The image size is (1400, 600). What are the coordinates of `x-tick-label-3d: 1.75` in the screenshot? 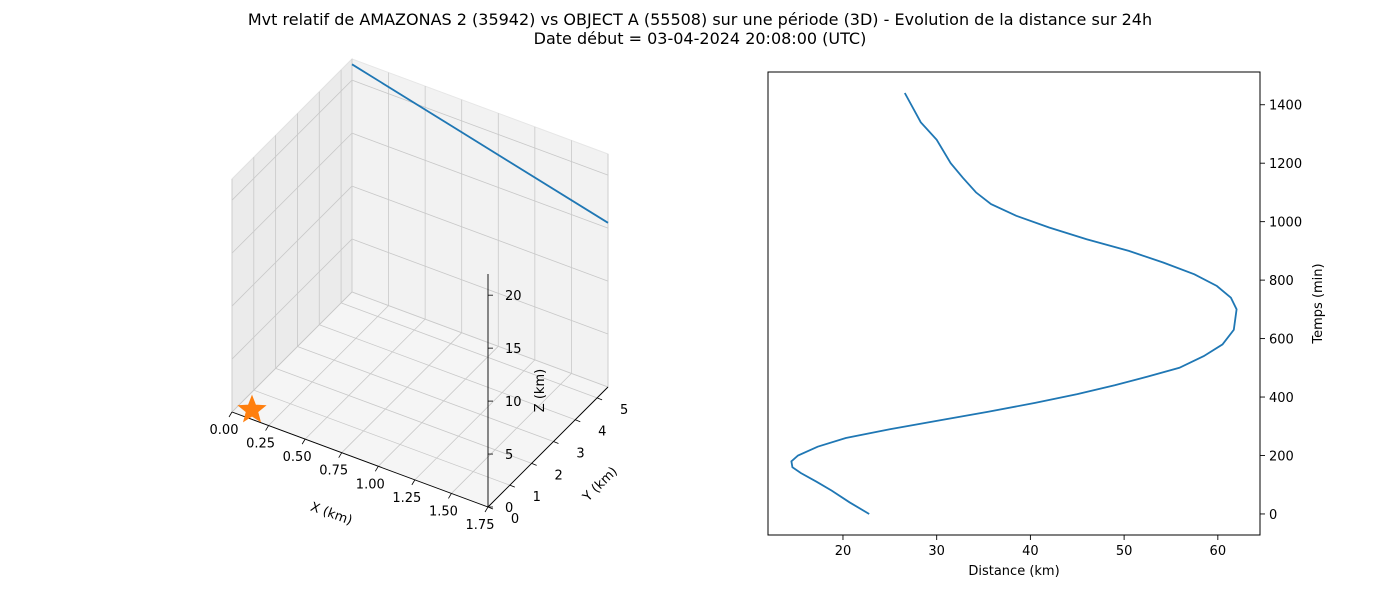 It's located at (480, 525).